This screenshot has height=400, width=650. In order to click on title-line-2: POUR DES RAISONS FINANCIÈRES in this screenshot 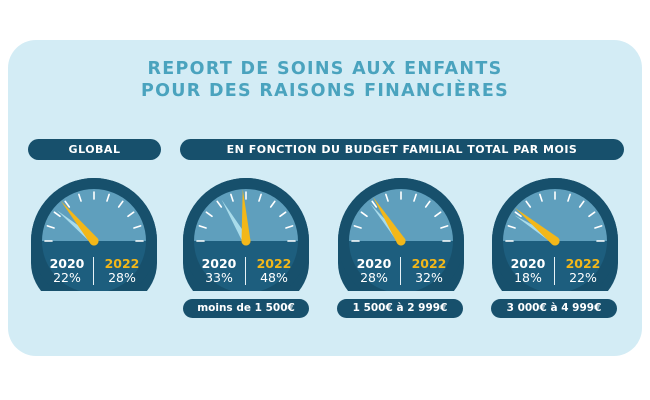, I will do `click(325, 91)`.